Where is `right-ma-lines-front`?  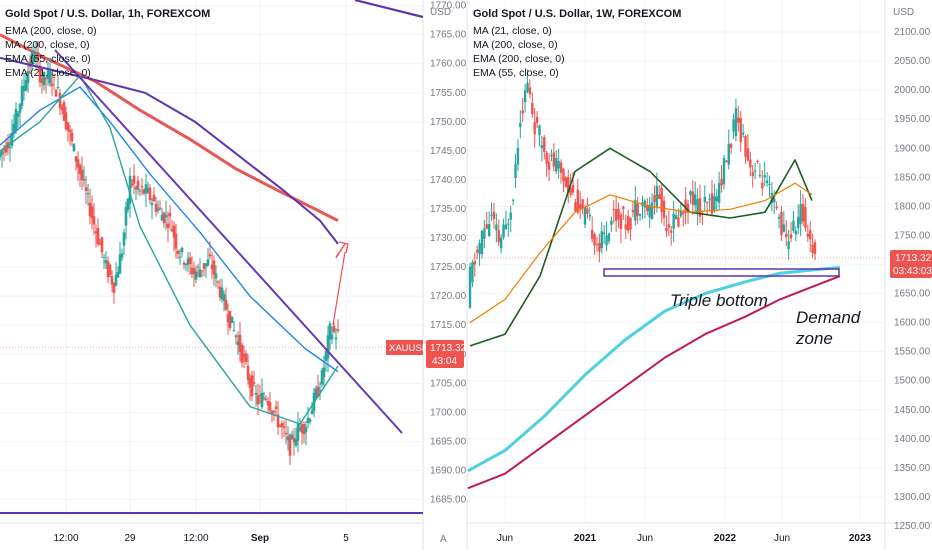
right-ma-lines-front is located at coordinates (641, 247).